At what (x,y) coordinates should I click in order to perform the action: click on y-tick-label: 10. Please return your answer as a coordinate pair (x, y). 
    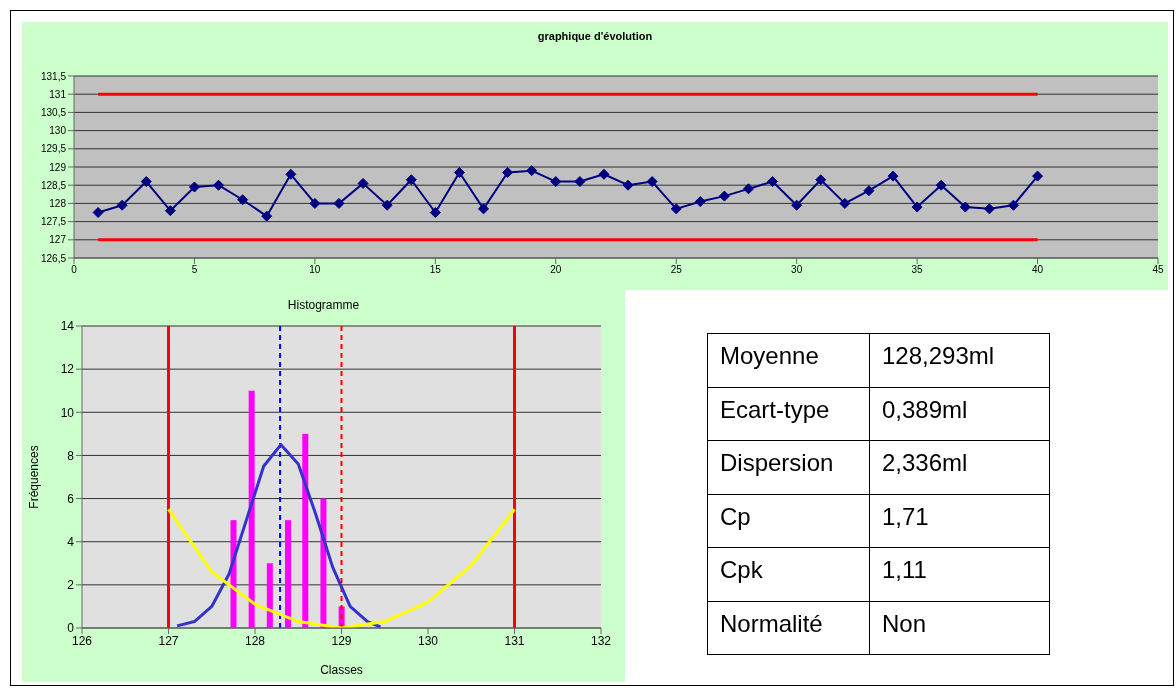
    Looking at the image, I should click on (67, 412).